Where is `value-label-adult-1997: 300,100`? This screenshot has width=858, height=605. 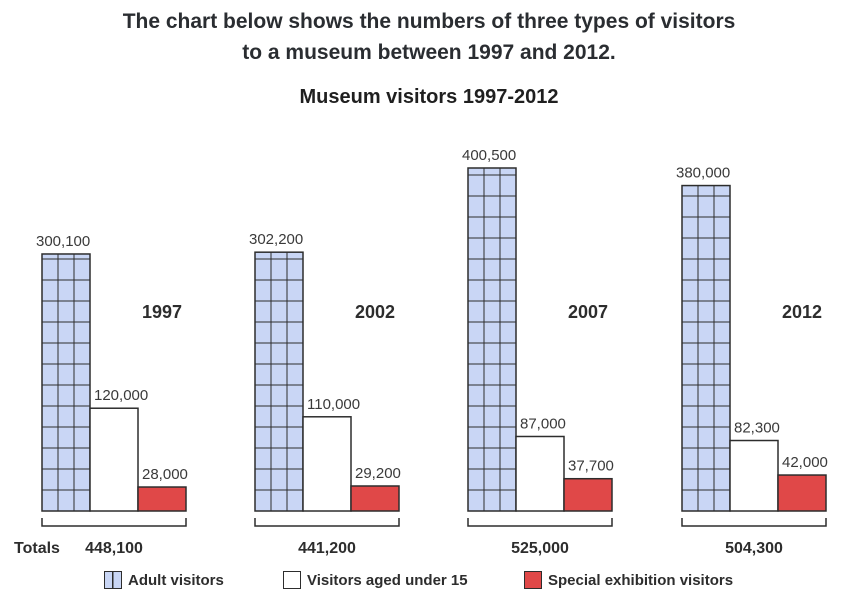
value-label-adult-1997: 300,100 is located at coordinates (63, 241).